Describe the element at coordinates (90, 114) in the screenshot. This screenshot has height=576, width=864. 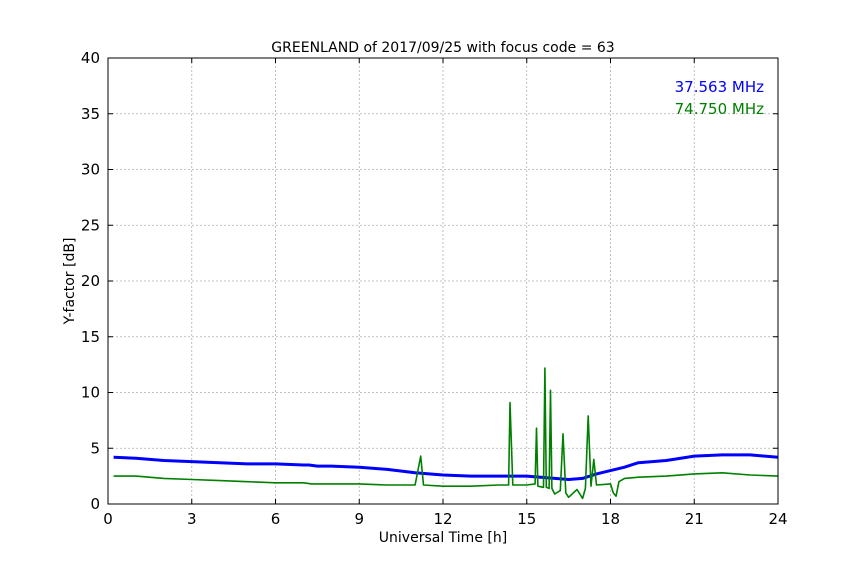
I see `y-tick-label: 35` at that location.